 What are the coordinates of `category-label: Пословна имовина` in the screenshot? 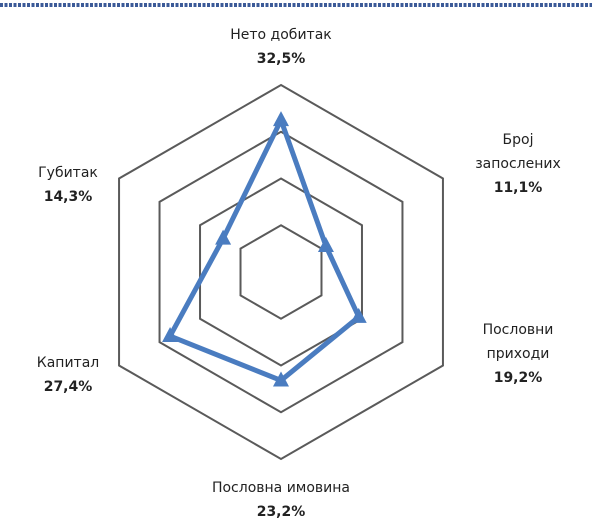 It's located at (281, 488).